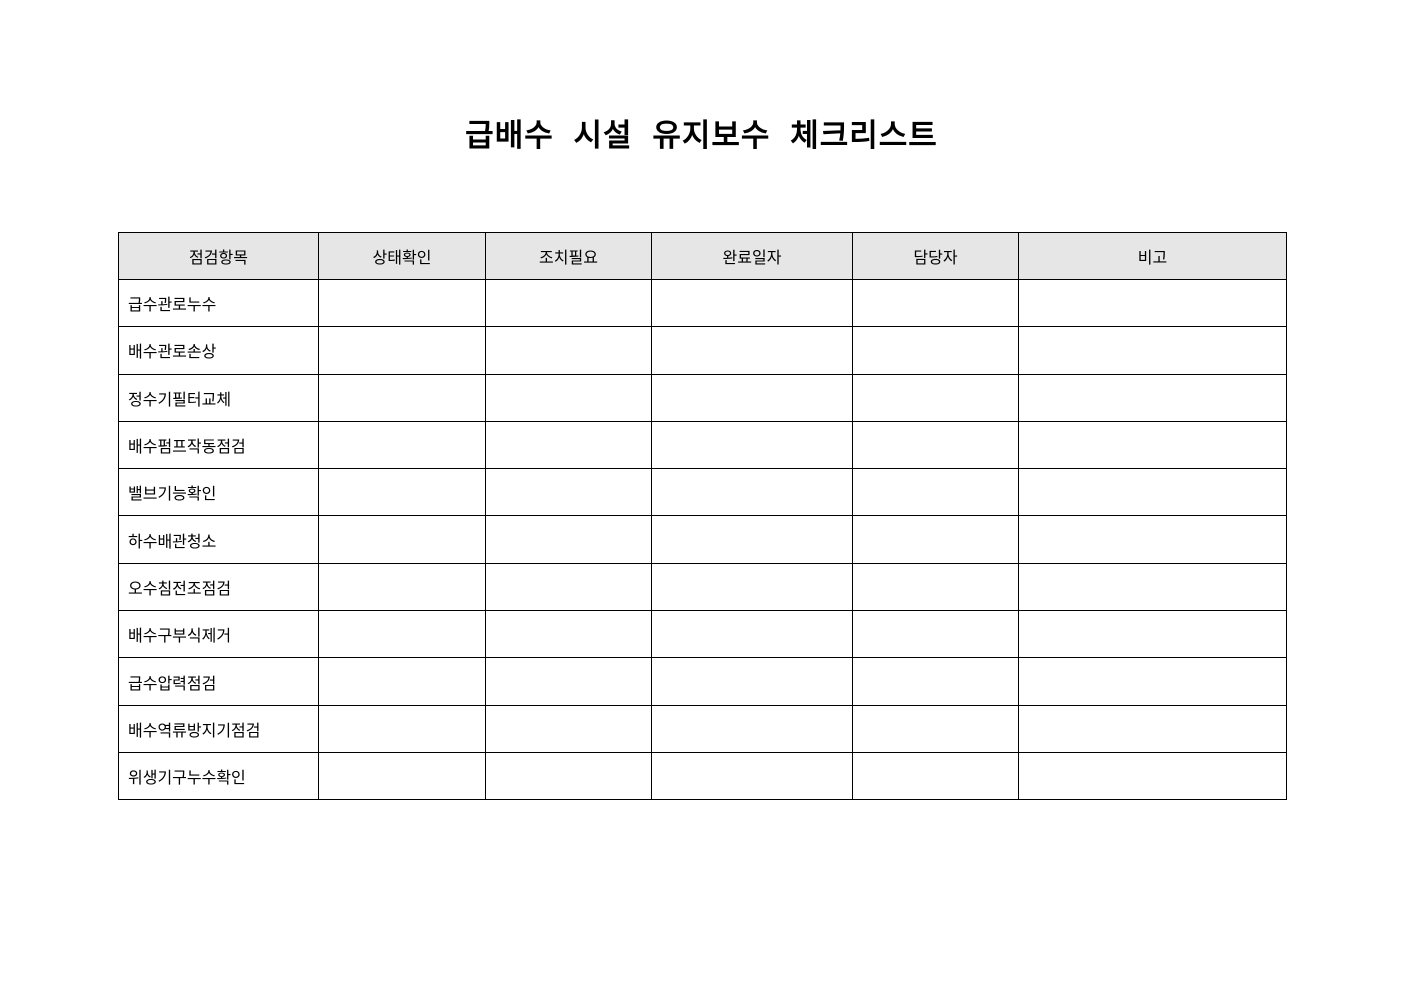 The image size is (1403, 992). What do you see at coordinates (218, 445) in the screenshot?
I see `item-cell: 배수펌프작동점검` at bounding box center [218, 445].